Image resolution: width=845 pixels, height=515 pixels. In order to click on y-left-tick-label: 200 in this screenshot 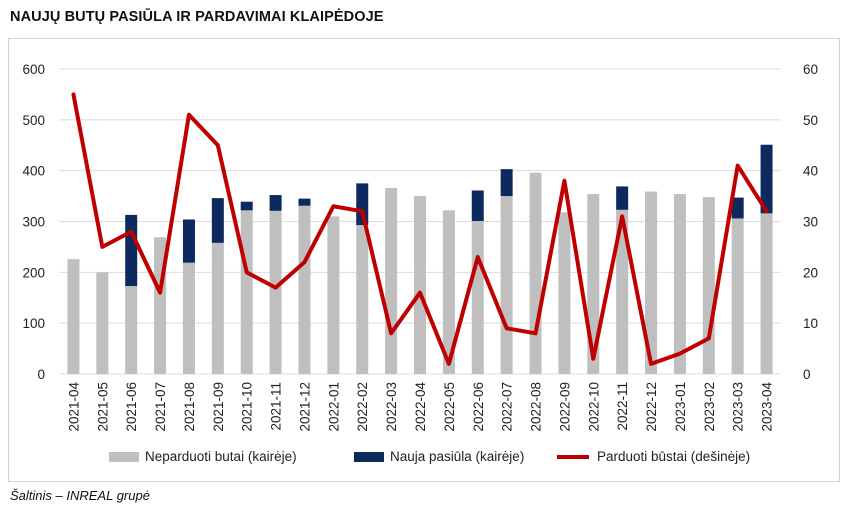, I will do `click(33, 272)`.